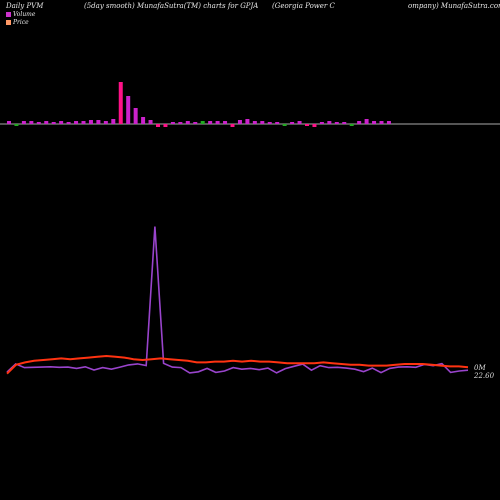 The image size is (500, 500). I want to click on legend-price-swatch, so click(8, 22).